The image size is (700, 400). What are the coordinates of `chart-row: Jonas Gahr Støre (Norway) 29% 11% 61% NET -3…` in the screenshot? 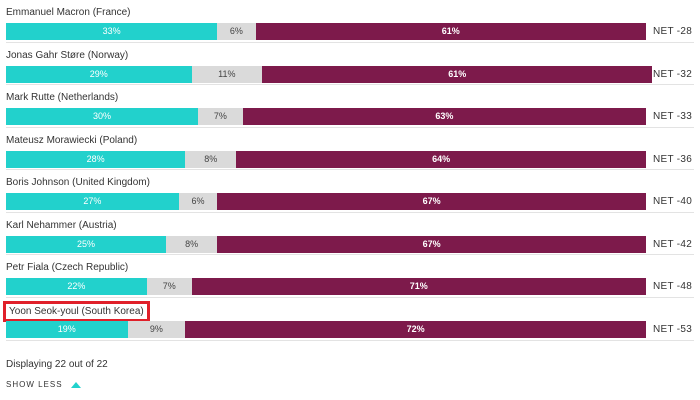 It's located at (350, 63).